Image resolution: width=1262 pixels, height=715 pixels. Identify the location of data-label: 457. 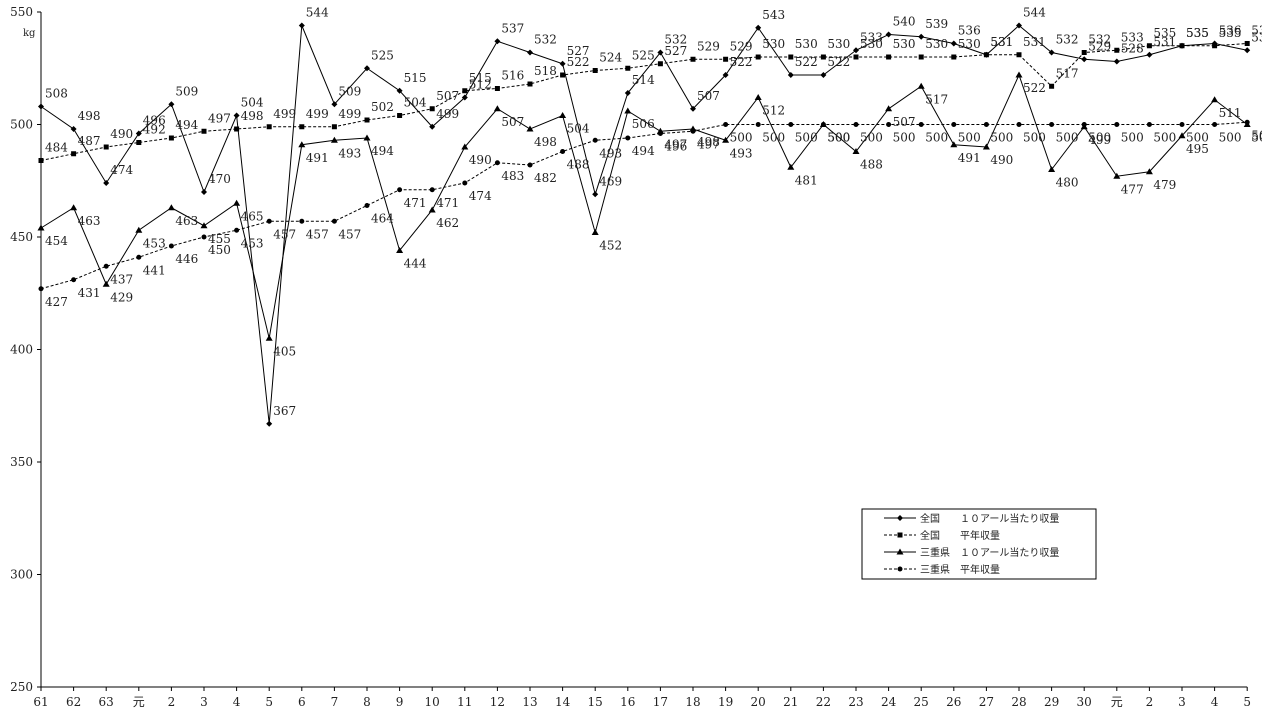
(349, 234).